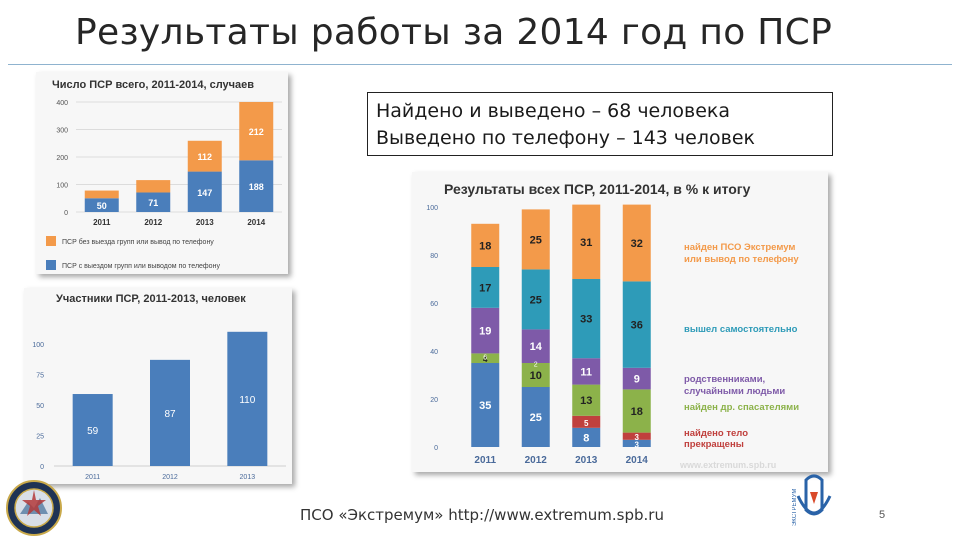 Image resolution: width=960 pixels, height=543 pixels. What do you see at coordinates (741, 329) in the screenshot?
I see `chart3-legend-label: вышел самостоятельно` at bounding box center [741, 329].